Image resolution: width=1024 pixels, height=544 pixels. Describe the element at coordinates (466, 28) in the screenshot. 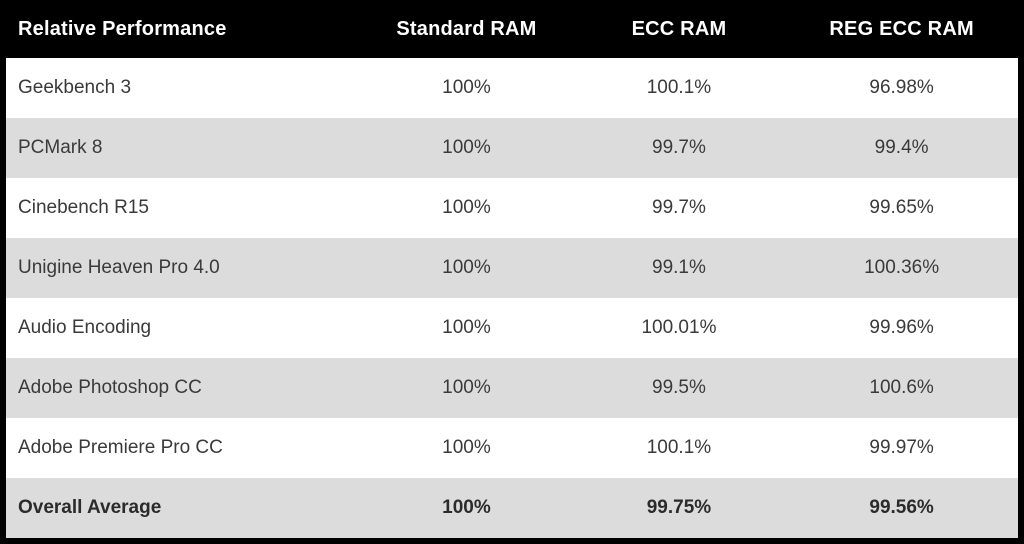

I see `column-header-standard-ram: Standard RAM` at that location.